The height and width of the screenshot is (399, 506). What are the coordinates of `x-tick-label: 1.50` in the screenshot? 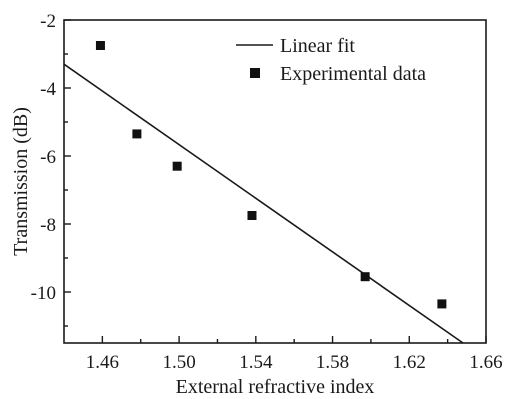 It's located at (178, 362).